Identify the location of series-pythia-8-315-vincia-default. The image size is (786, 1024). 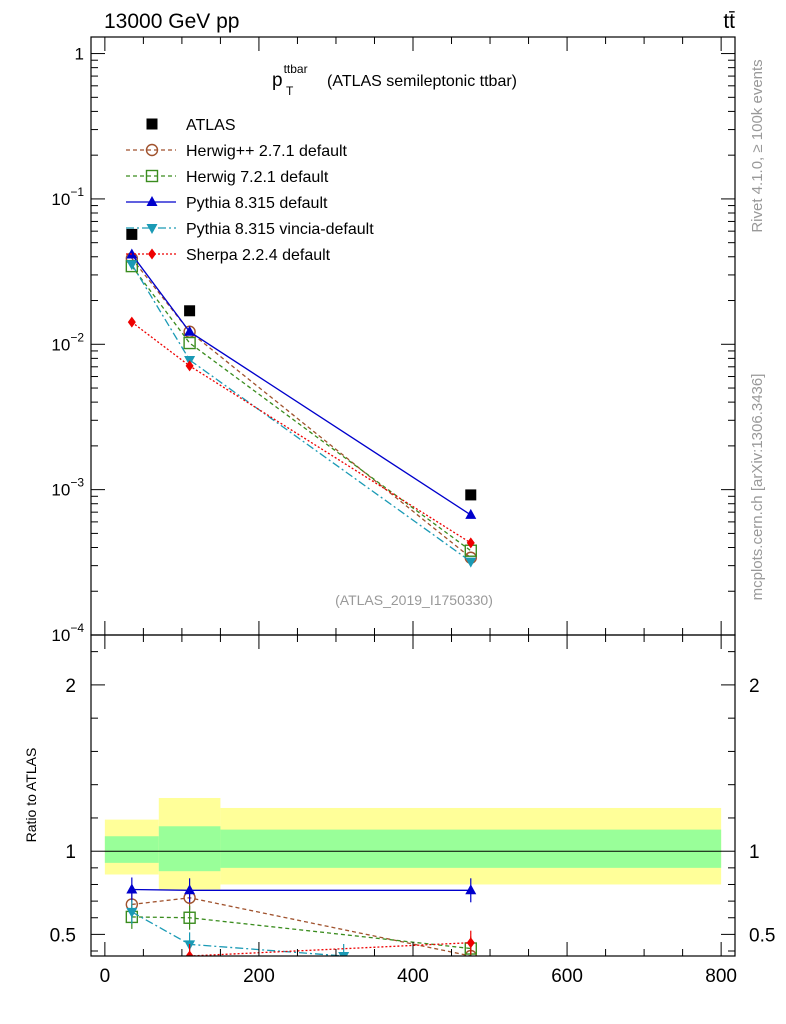
(301, 414).